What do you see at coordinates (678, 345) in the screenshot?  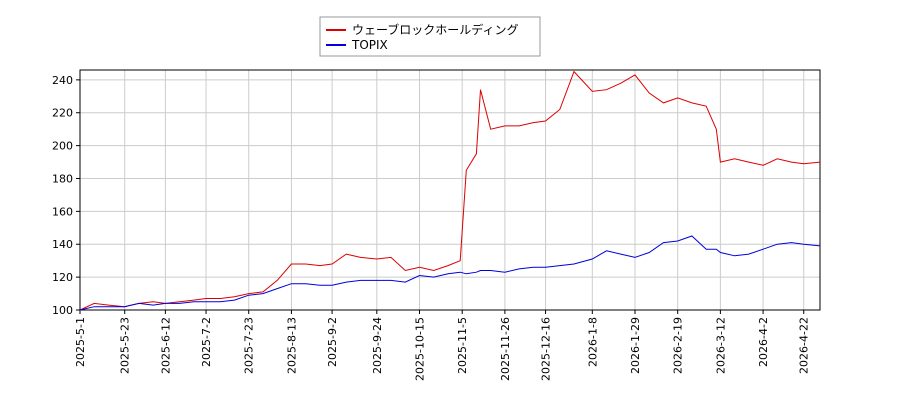 I see `x-tick-label: 2026-2-19` at bounding box center [678, 345].